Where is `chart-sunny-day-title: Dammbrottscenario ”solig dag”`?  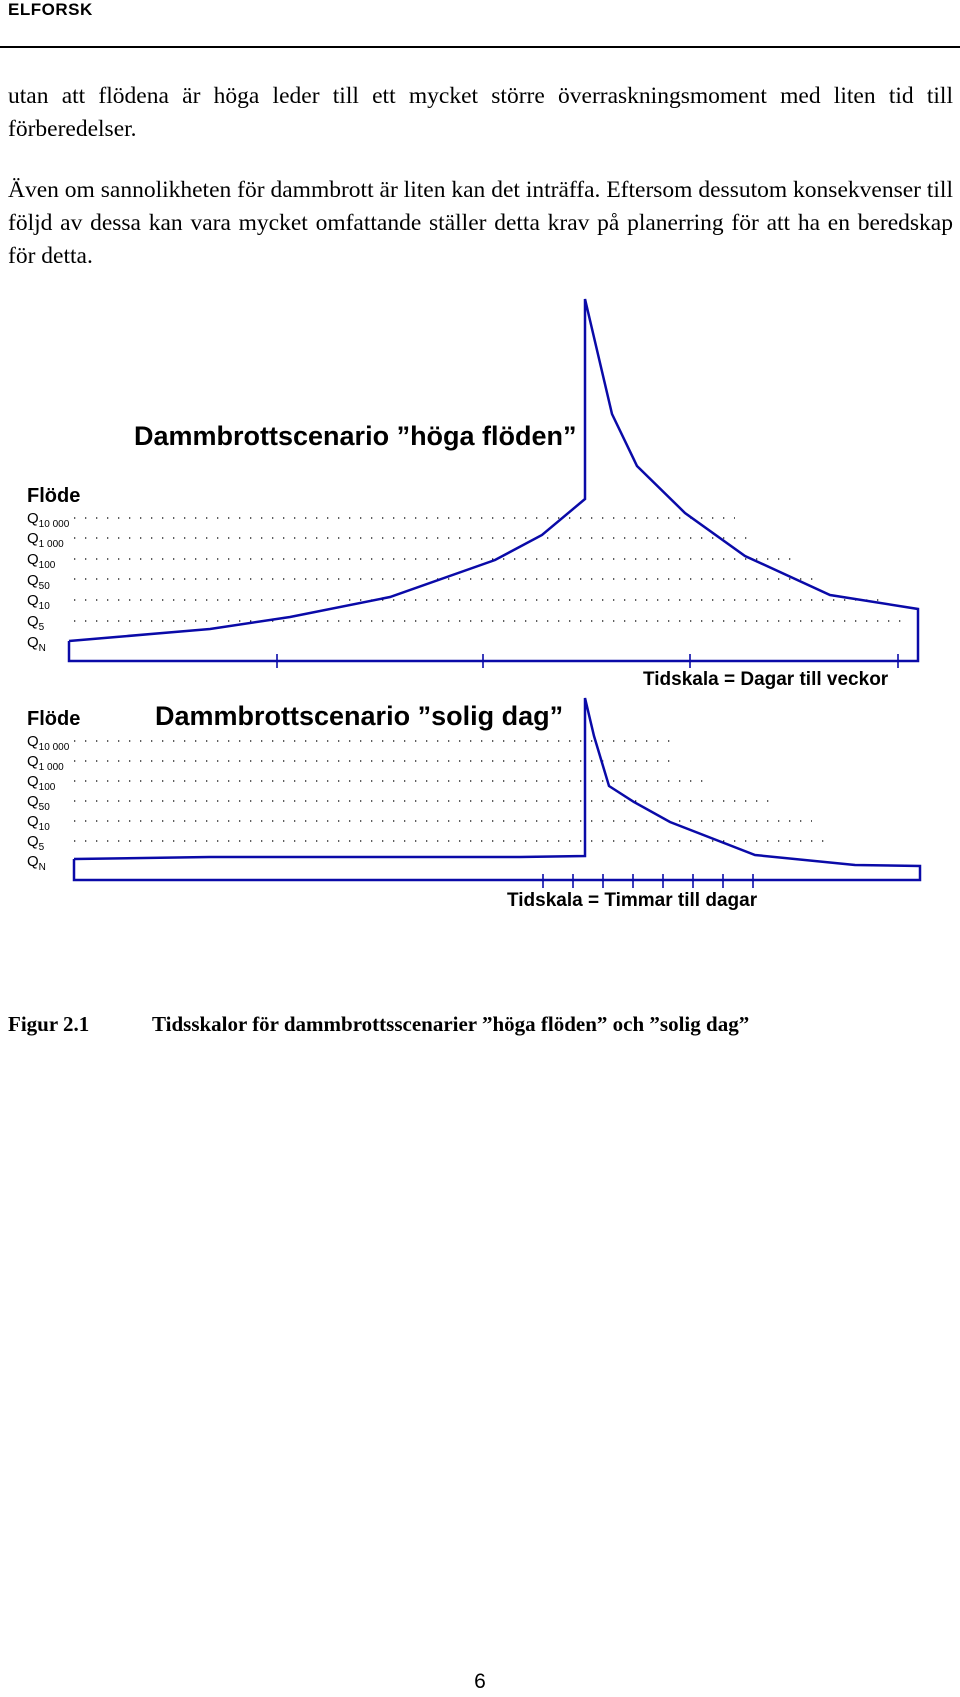 chart-sunny-day-title: Dammbrottscenario ”solig dag” is located at coordinates (359, 716).